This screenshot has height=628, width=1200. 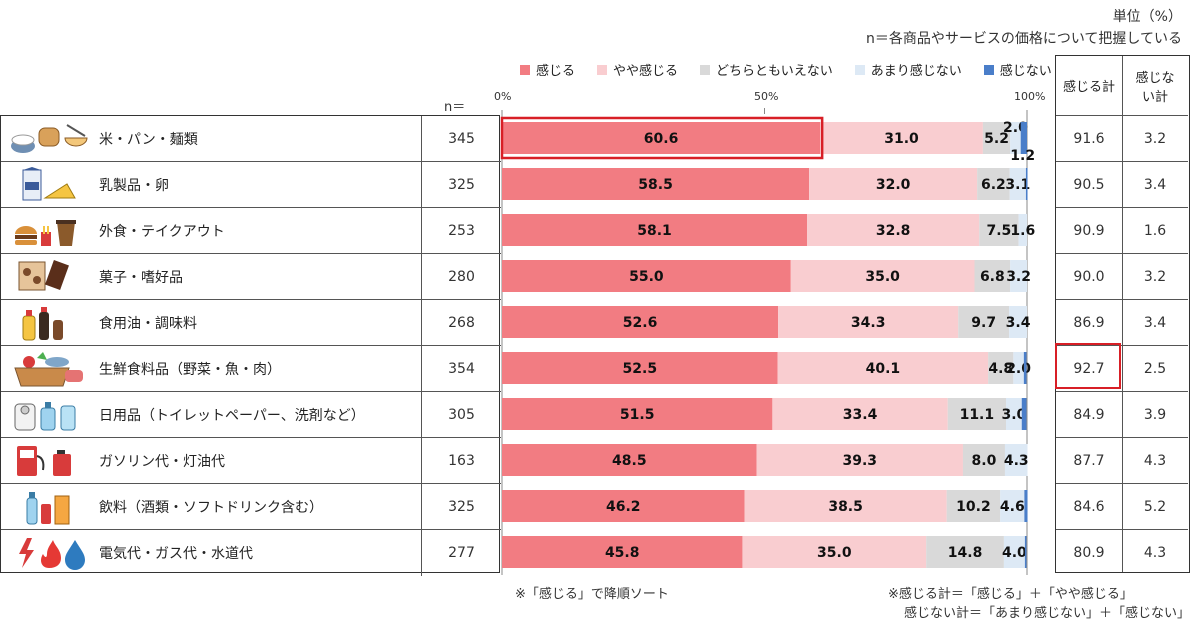 What do you see at coordinates (1089, 185) in the screenshot?
I see `agree-total-value: 90.5` at bounding box center [1089, 185].